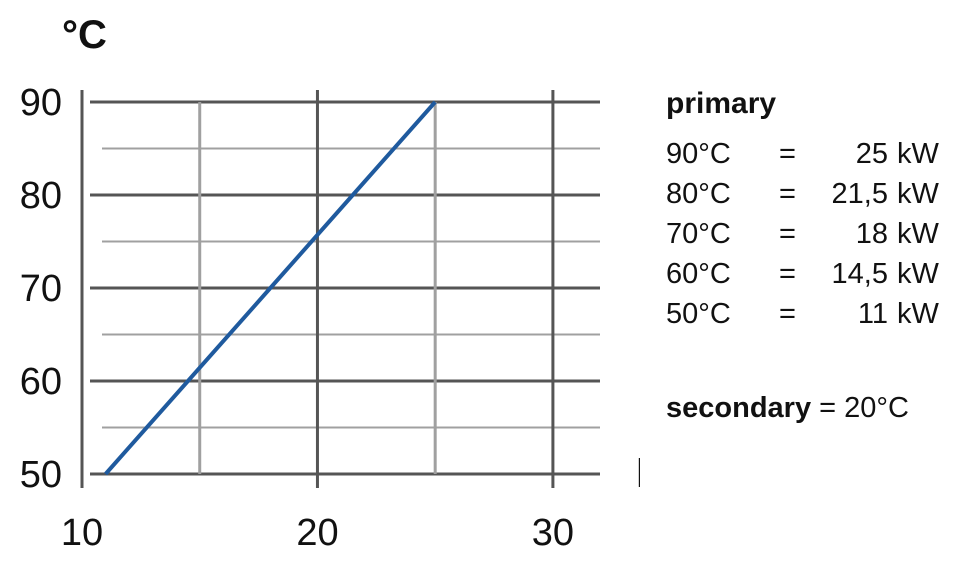  What do you see at coordinates (553, 533) in the screenshot?
I see `x-tick-label: 30` at bounding box center [553, 533].